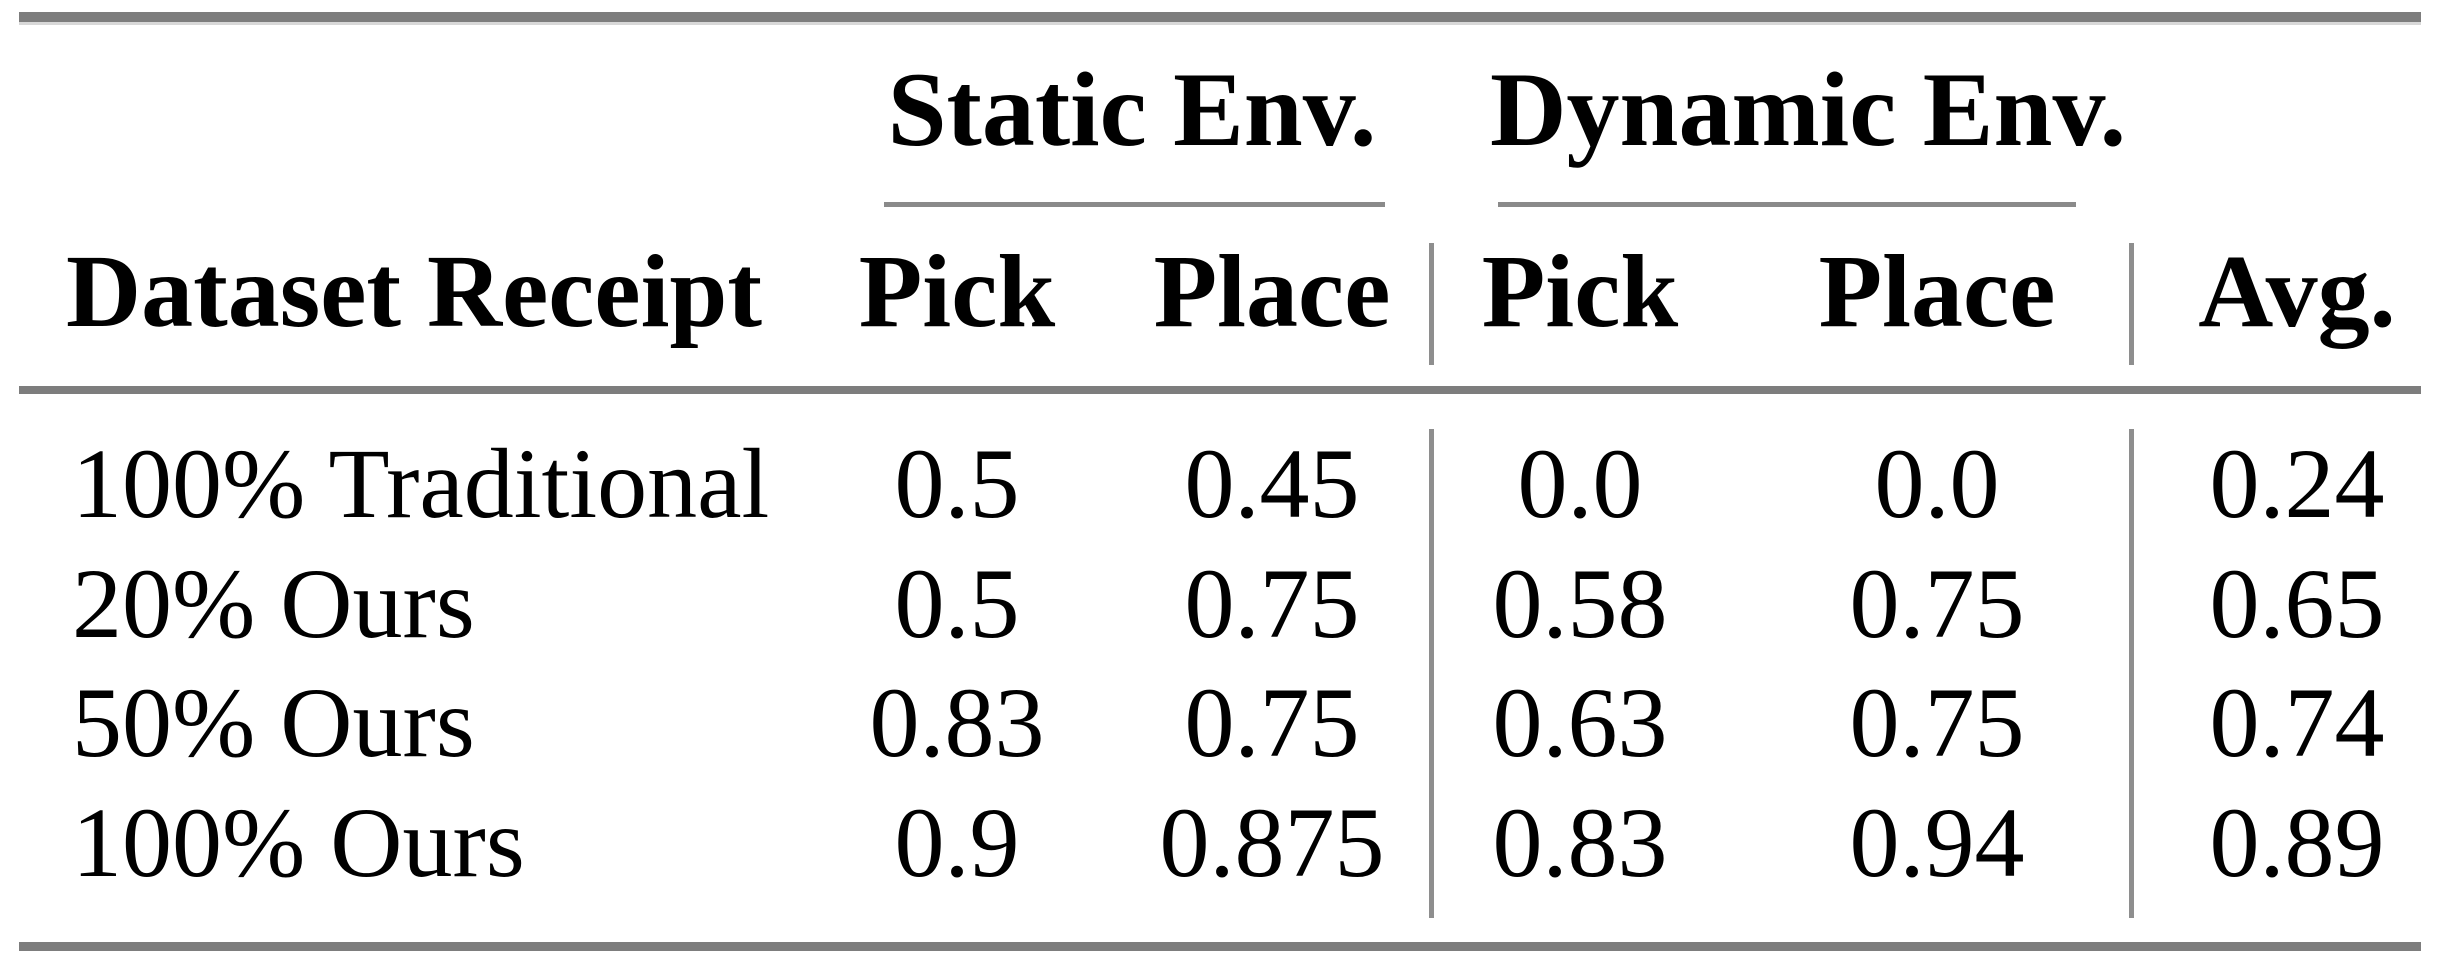 The height and width of the screenshot is (966, 2440). I want to click on bottom-rule, so click(1220, 946).